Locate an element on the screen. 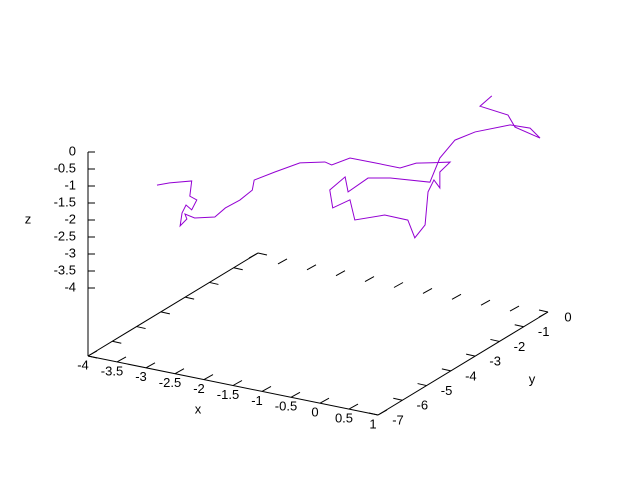 Image resolution: width=640 pixels, height=480 pixels. x-tick-label: -2 is located at coordinates (199, 388).